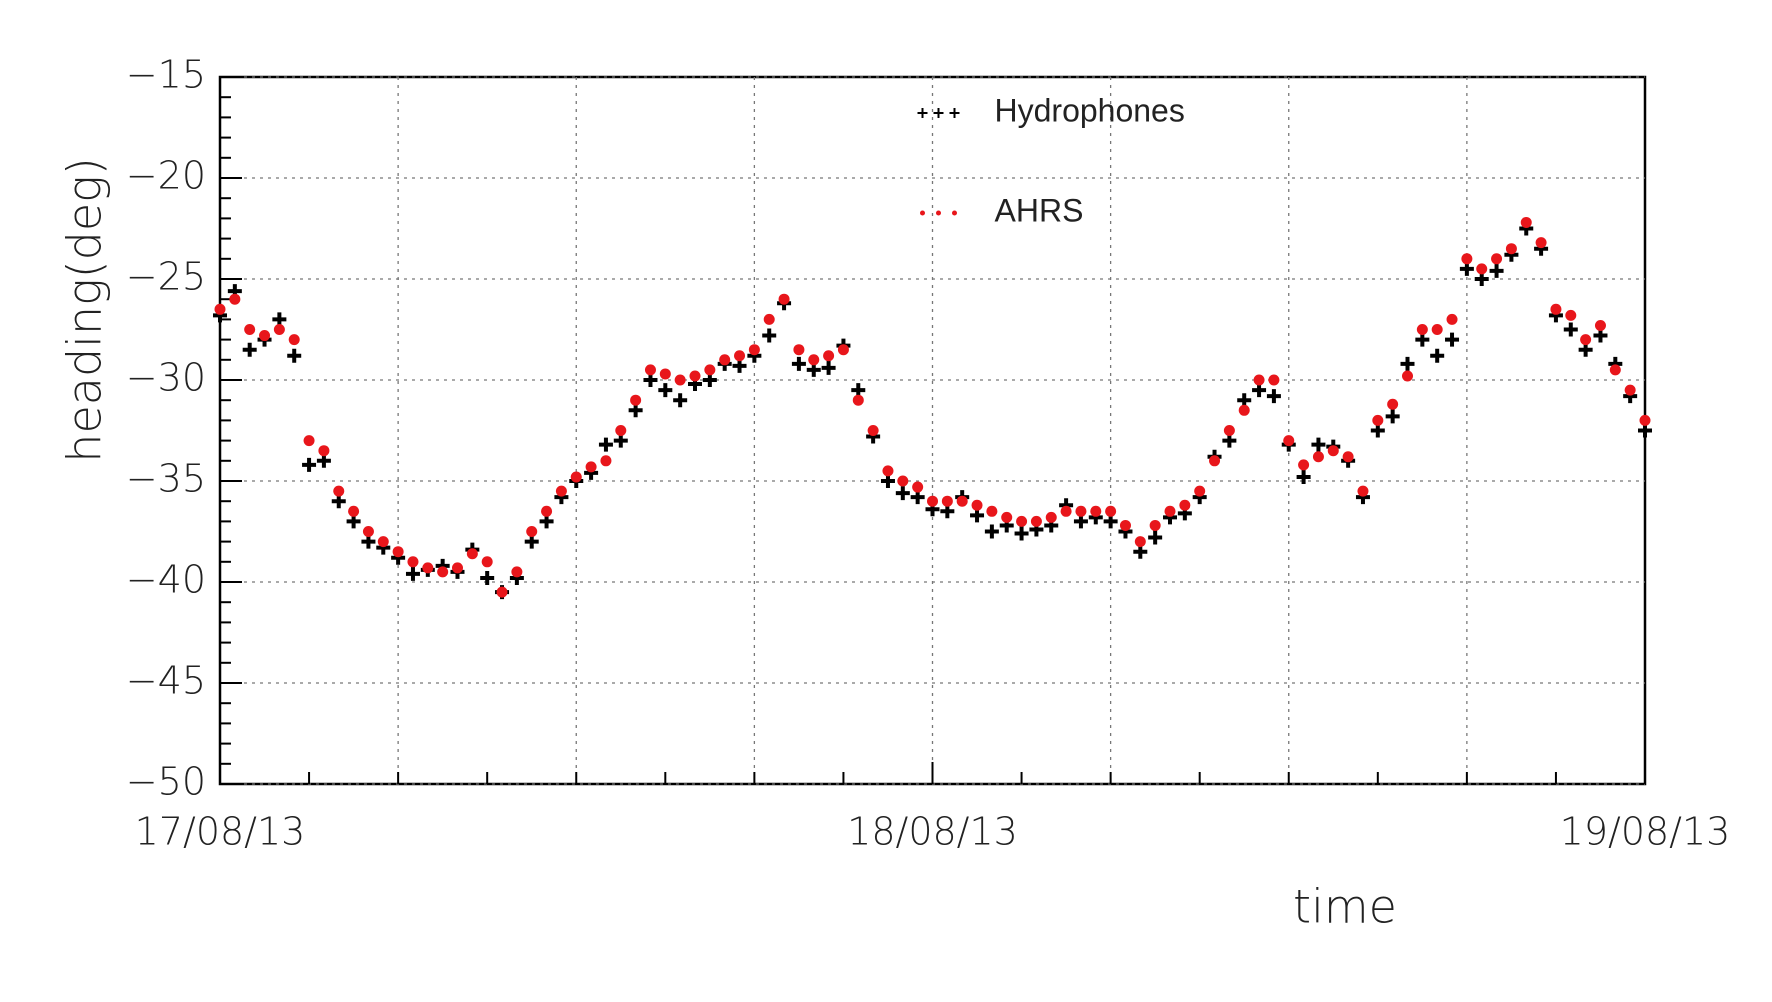 Image resolution: width=1772 pixels, height=1002 pixels. Describe the element at coordinates (166, 378) in the screenshot. I see `y-tick-label: −30` at that location.